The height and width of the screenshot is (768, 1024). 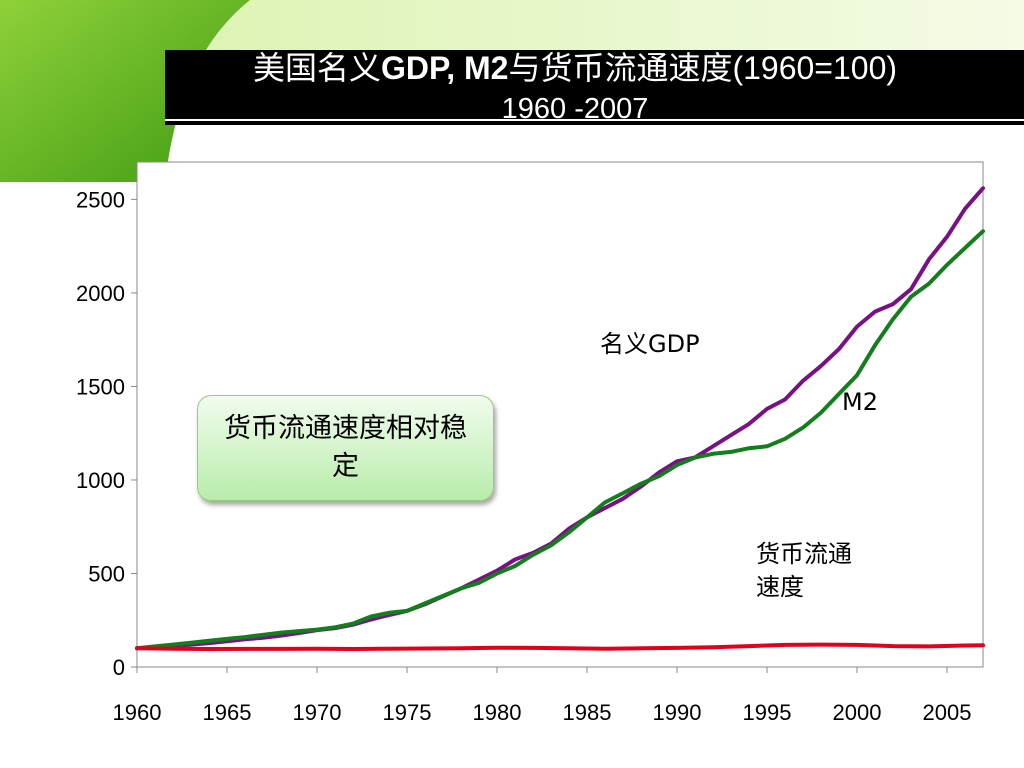 I want to click on callout-text: 货币流通速度相对稳定, so click(x=345, y=447).